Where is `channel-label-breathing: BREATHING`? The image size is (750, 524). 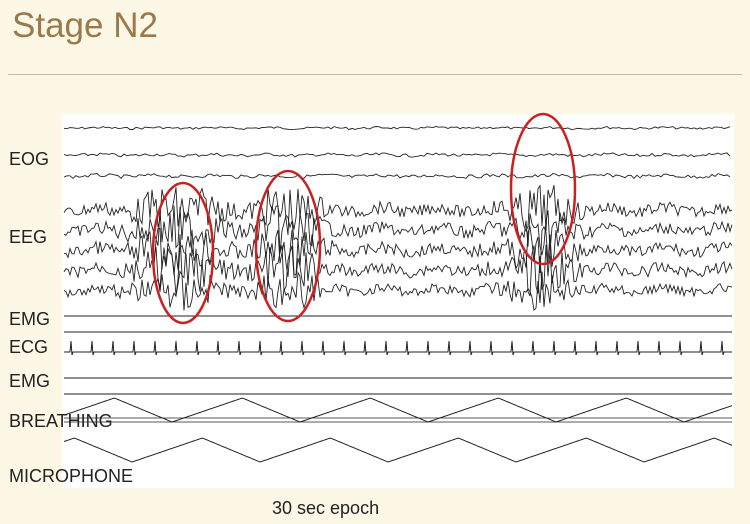 channel-label-breathing: BREATHING is located at coordinates (61, 421).